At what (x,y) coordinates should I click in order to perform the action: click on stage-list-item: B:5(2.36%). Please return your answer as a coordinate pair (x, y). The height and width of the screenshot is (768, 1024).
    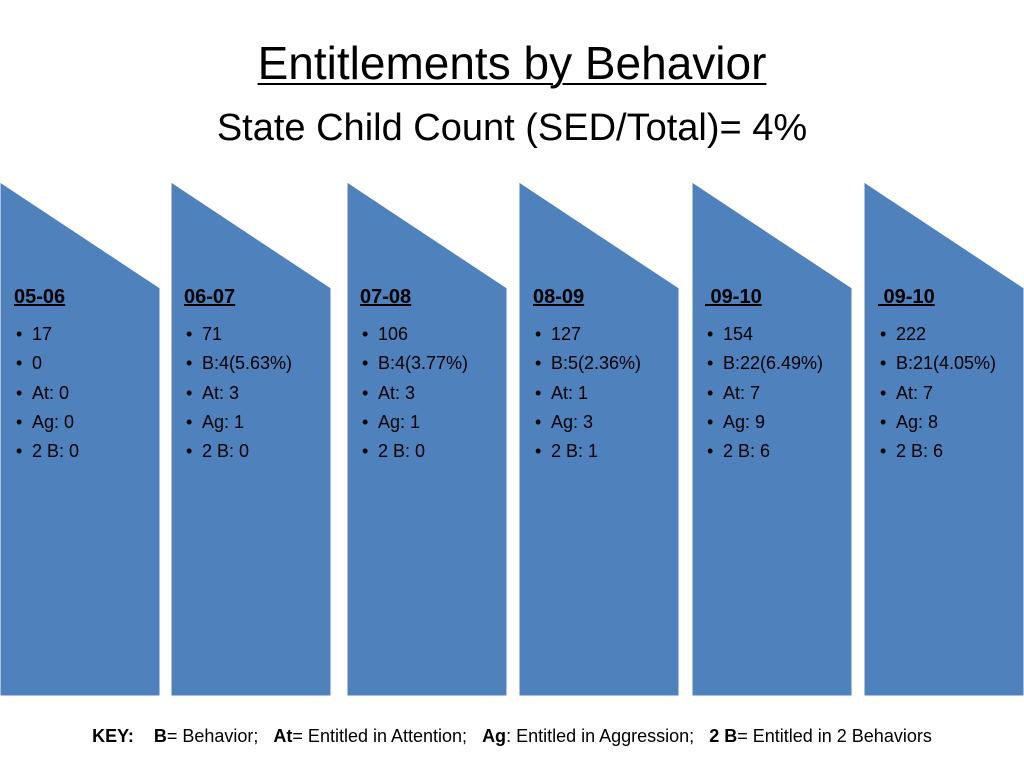
    Looking at the image, I should click on (587, 364).